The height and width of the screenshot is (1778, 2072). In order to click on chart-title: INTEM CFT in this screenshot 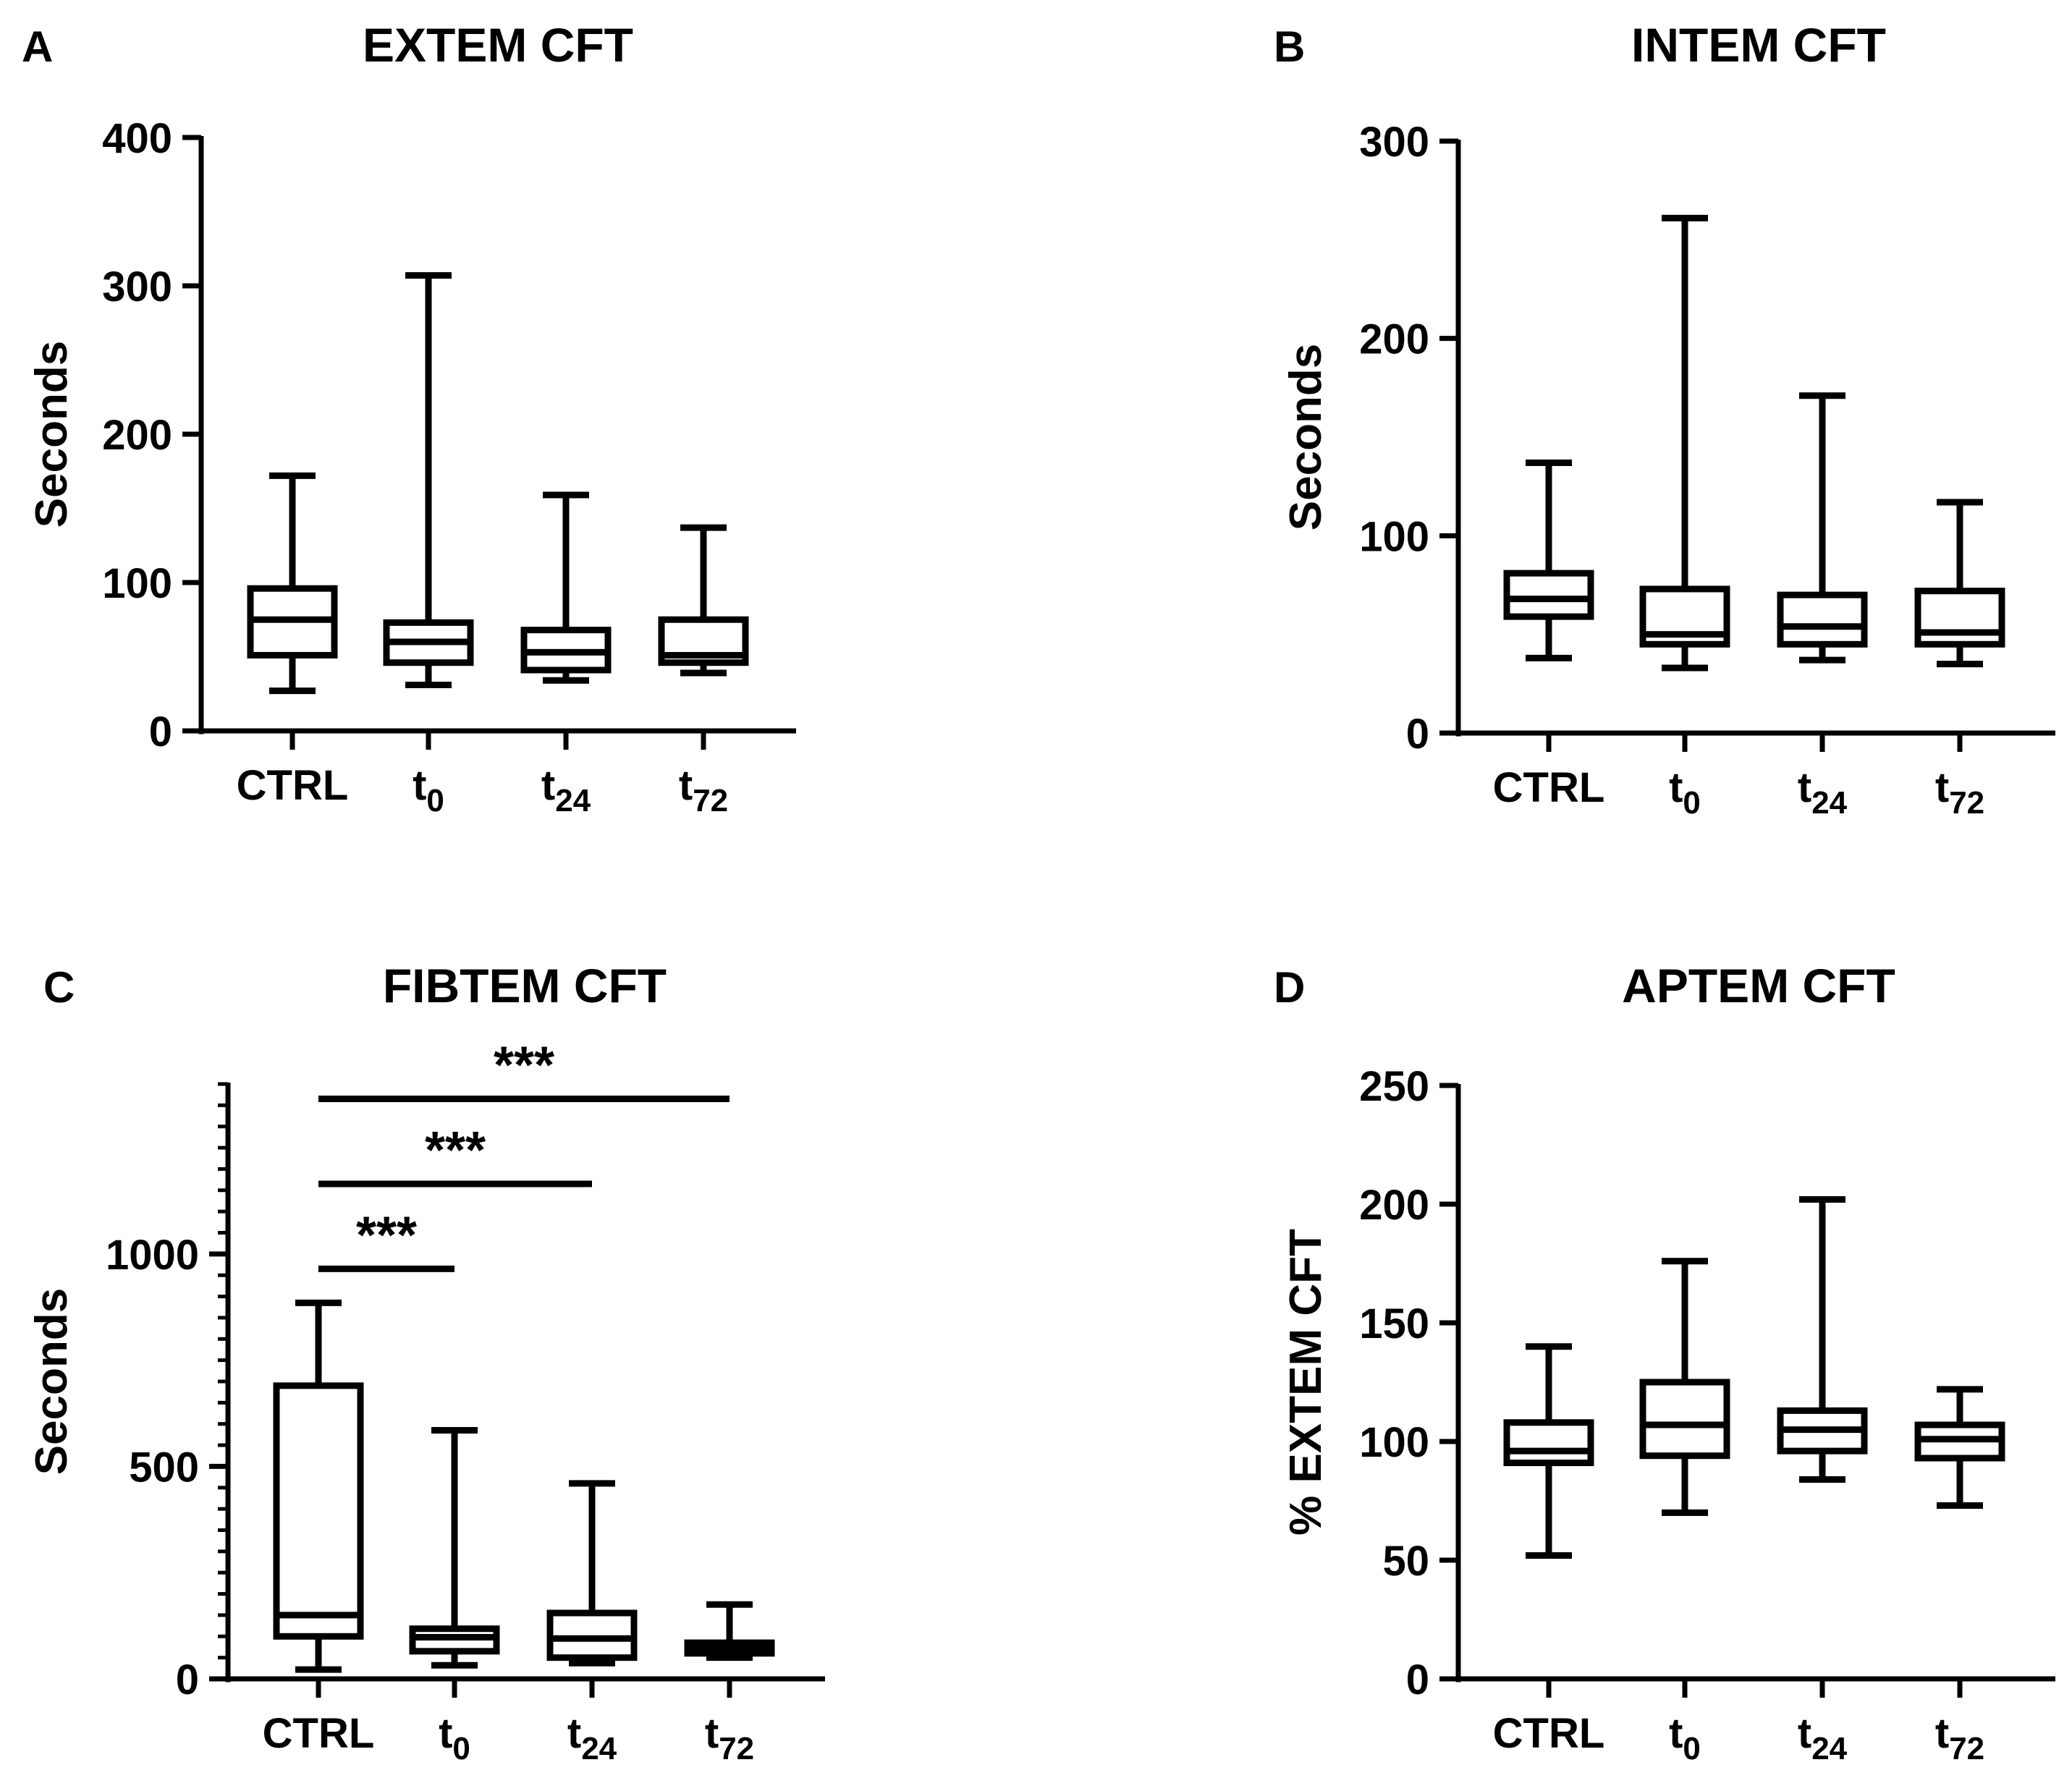, I will do `click(1758, 45)`.